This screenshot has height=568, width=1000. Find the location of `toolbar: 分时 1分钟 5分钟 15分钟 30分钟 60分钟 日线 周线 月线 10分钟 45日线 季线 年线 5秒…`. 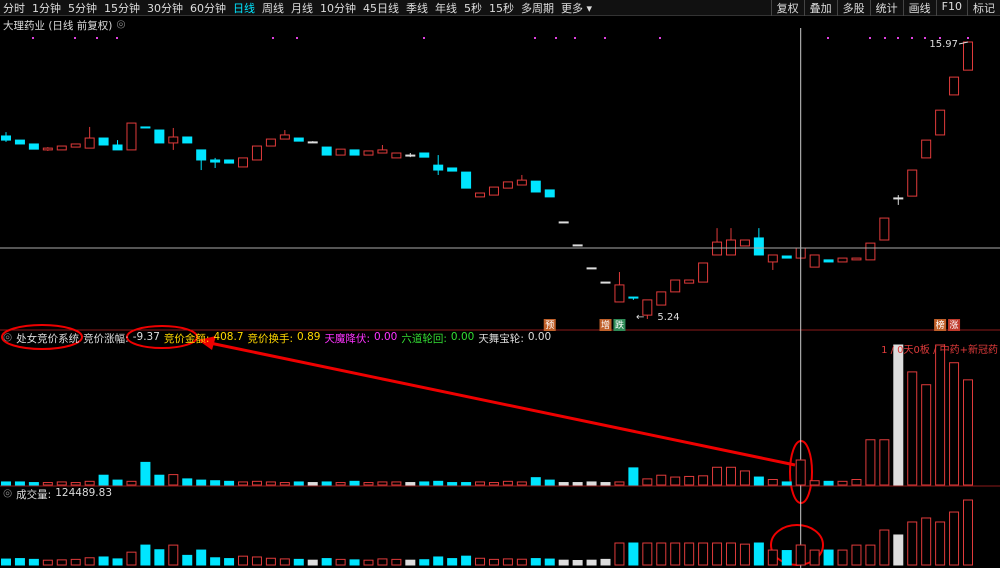

toolbar: 分时 1分钟 5分钟 15分钟 30分钟 60分钟 日线 周线 月线 10分钟 45日线 季线 年线 5秒… is located at coordinates (500, 8).